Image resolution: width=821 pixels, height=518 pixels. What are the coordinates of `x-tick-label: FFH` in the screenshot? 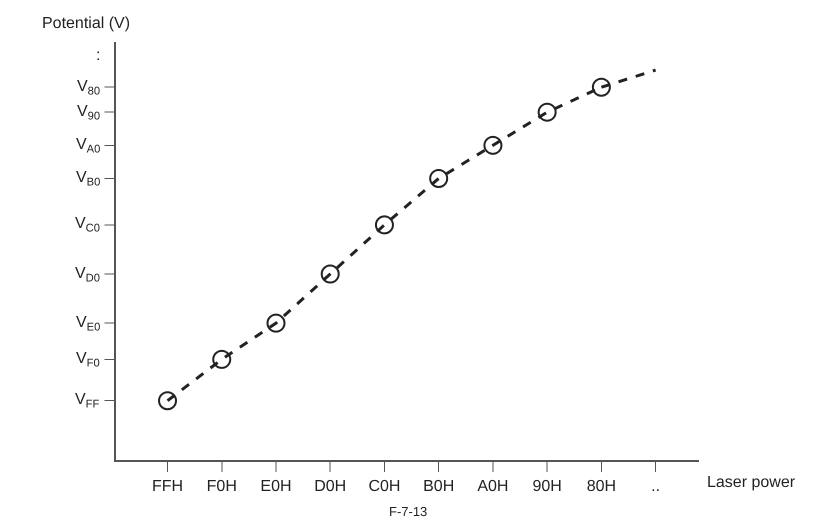 It's located at (168, 486).